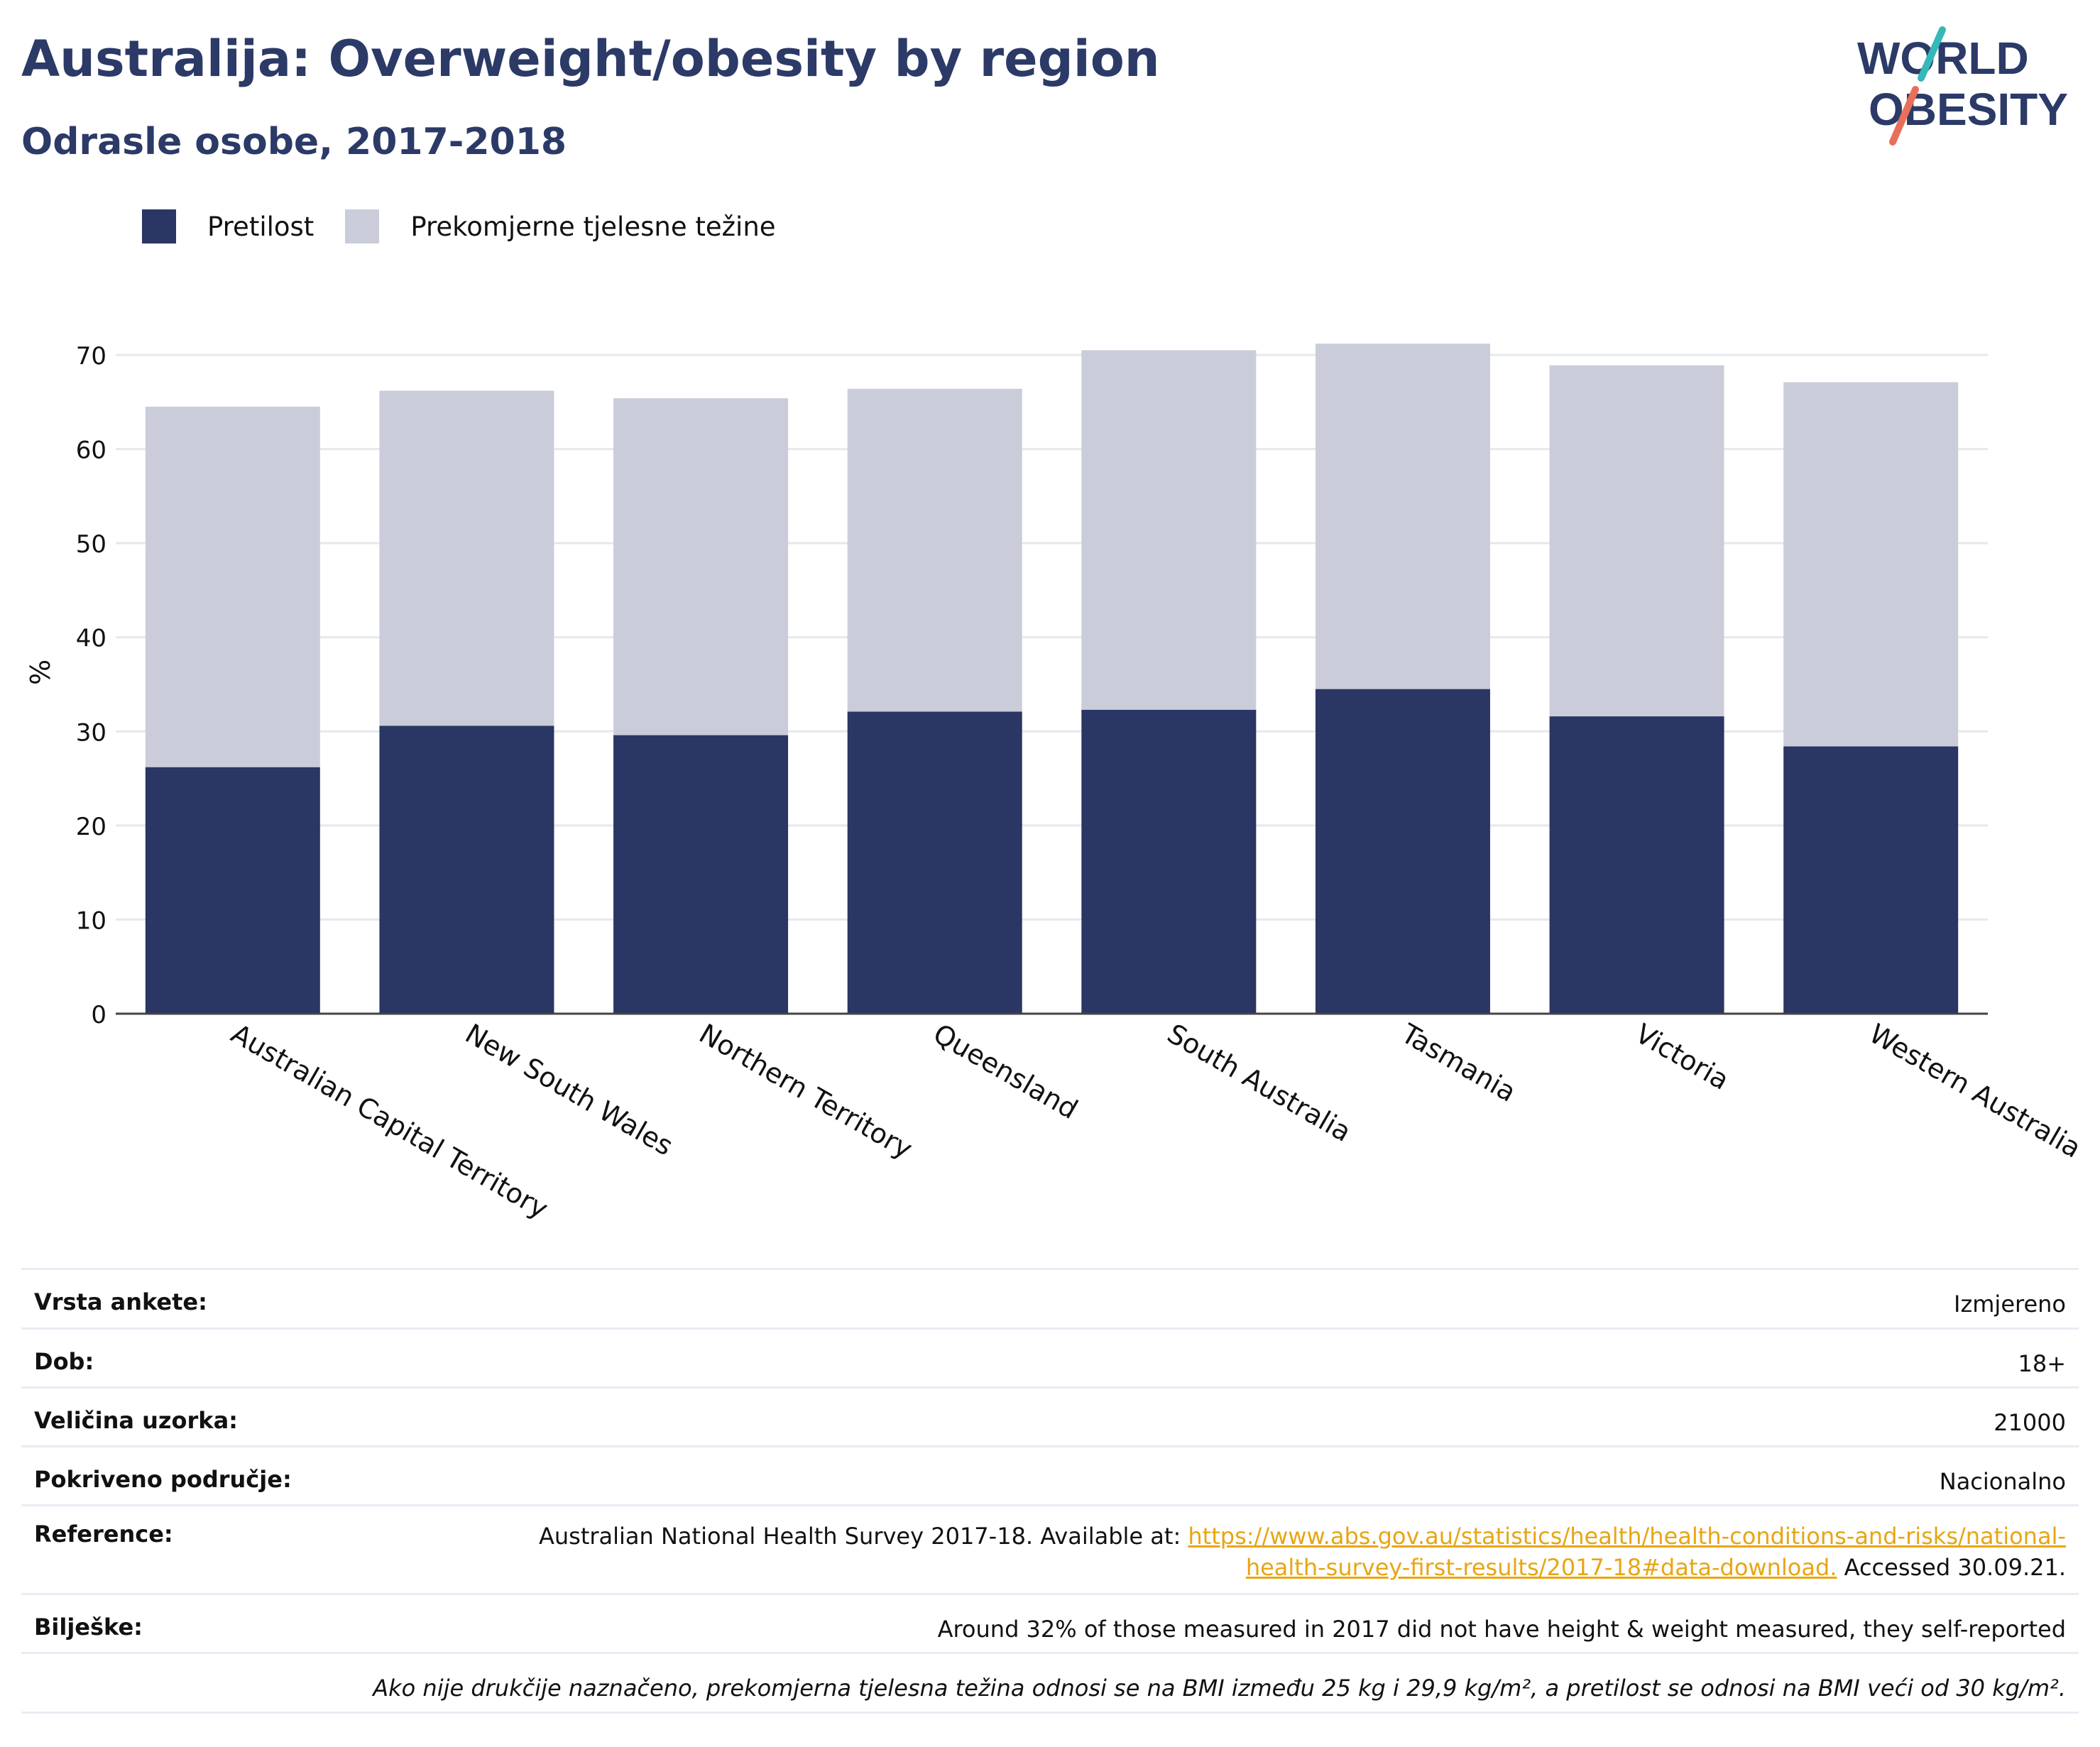 The image size is (2100, 1747). I want to click on legend-label-obesity: Pretilost, so click(261, 226).